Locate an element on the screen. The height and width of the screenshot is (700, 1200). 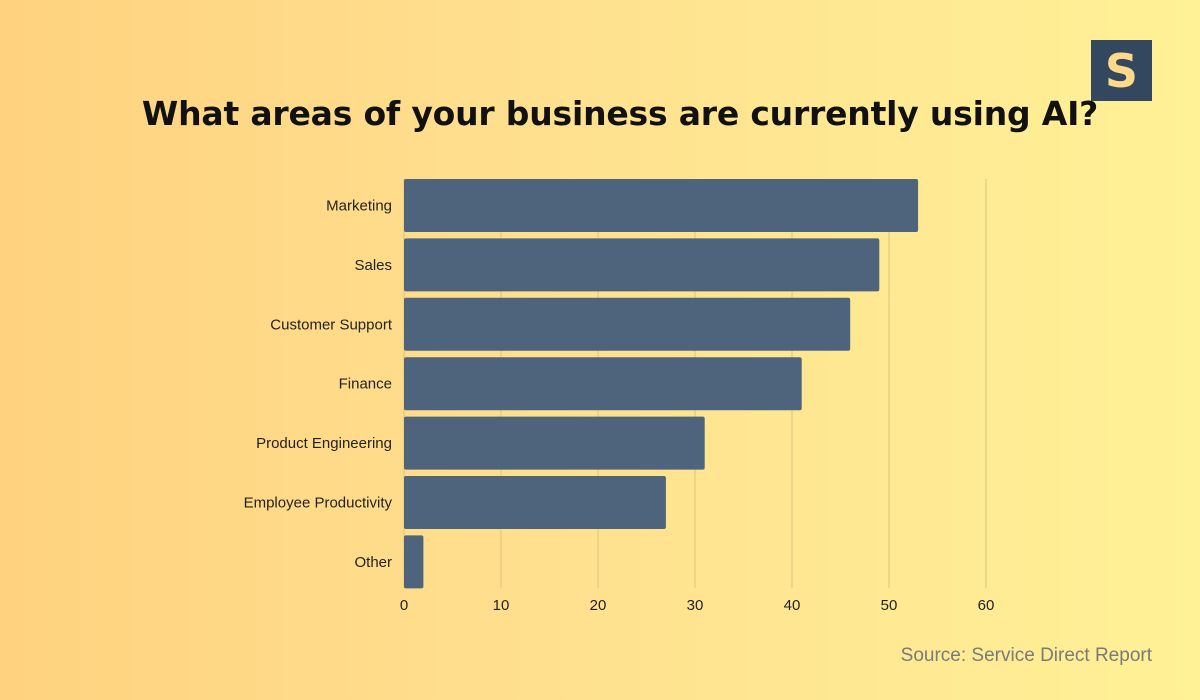
x-tick-label: 50 is located at coordinates (889, 605).